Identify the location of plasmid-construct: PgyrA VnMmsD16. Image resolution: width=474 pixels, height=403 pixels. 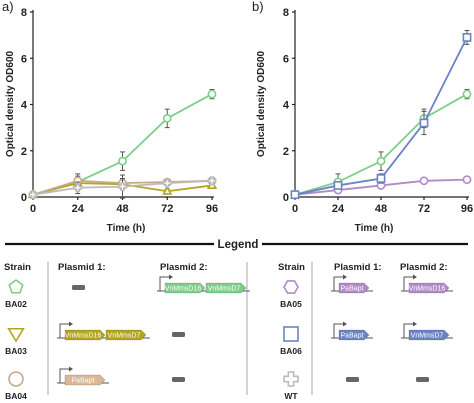
(427, 289).